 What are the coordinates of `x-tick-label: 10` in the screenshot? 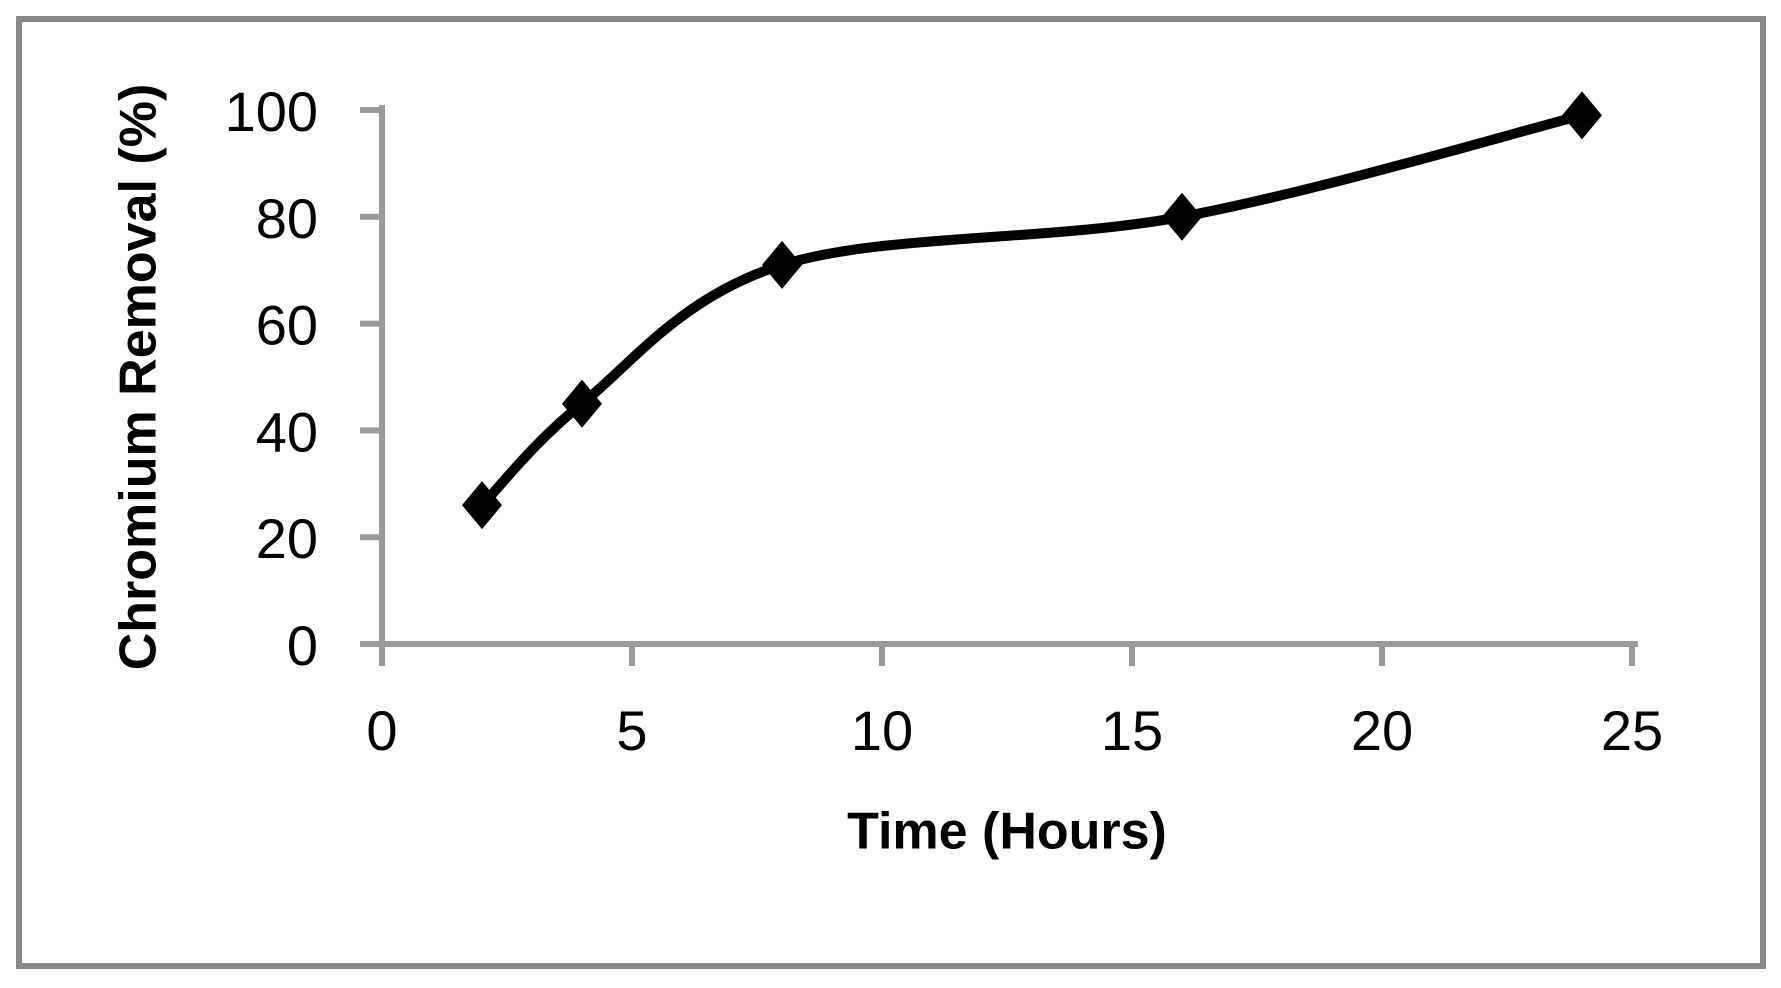 It's located at (882, 730).